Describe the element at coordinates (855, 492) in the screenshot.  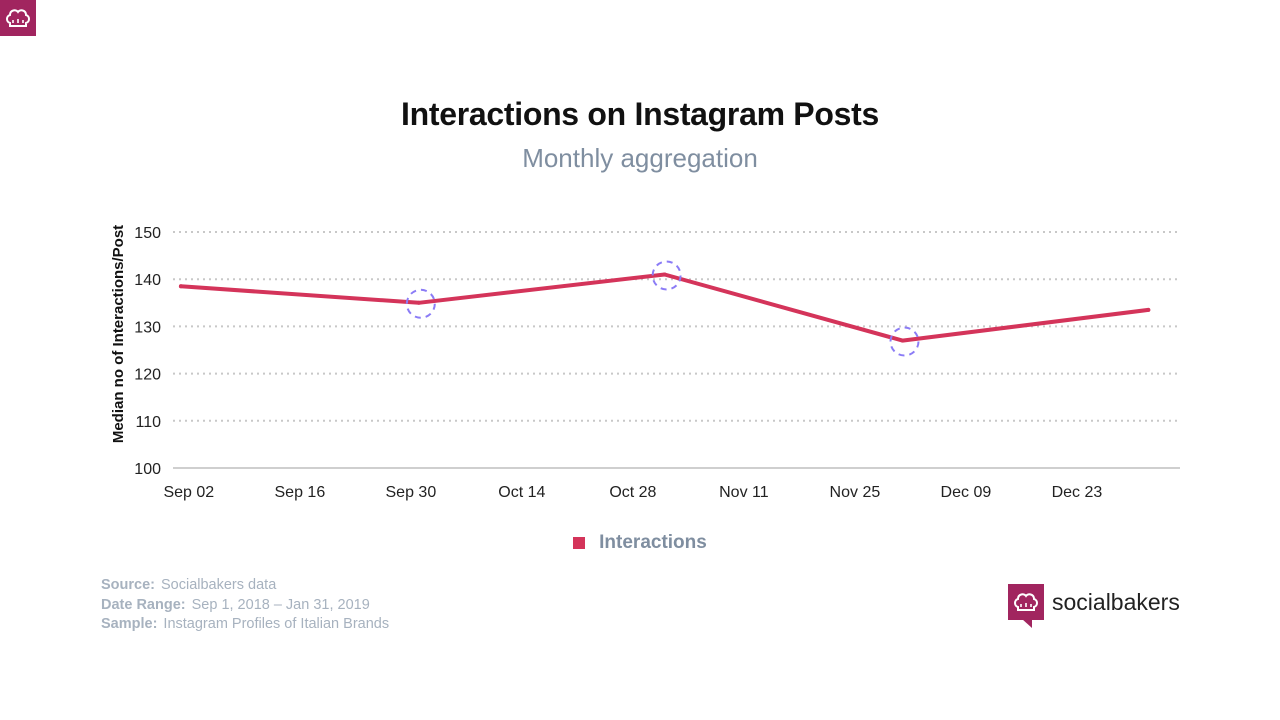
I see `x-tick-label: Nov 25` at that location.